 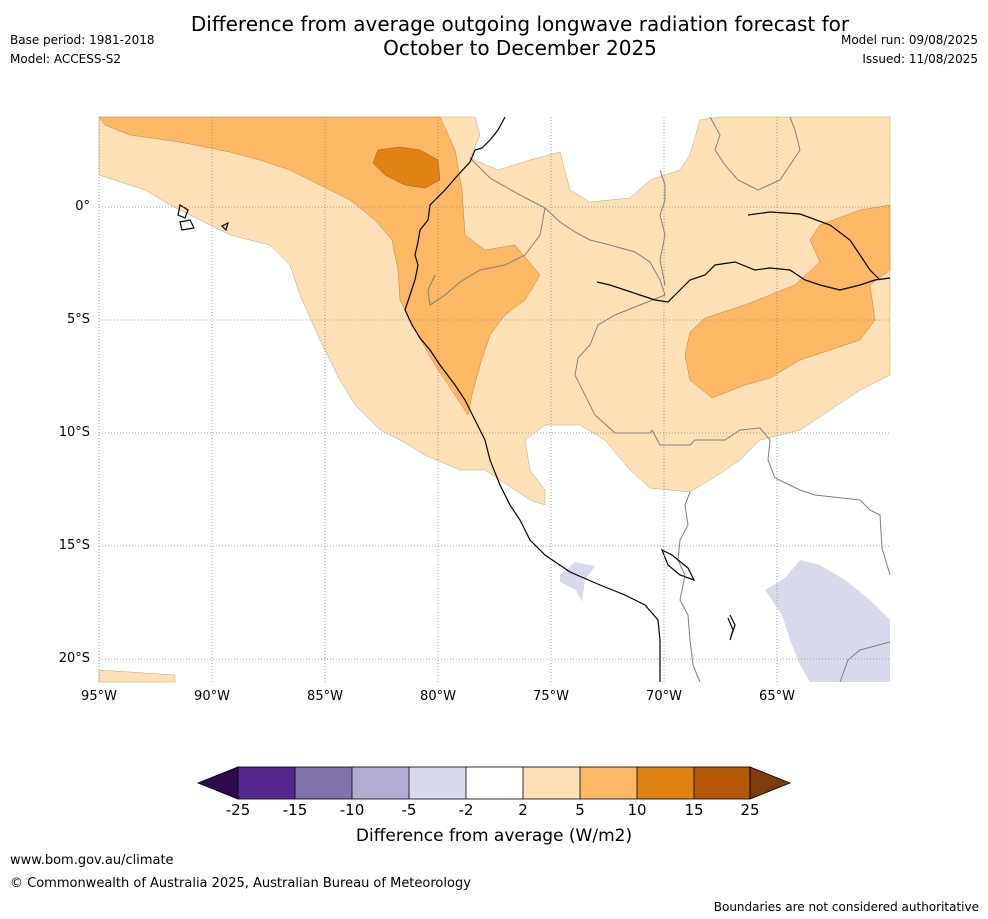 I want to click on lon-label: 90°W, so click(x=212, y=696).